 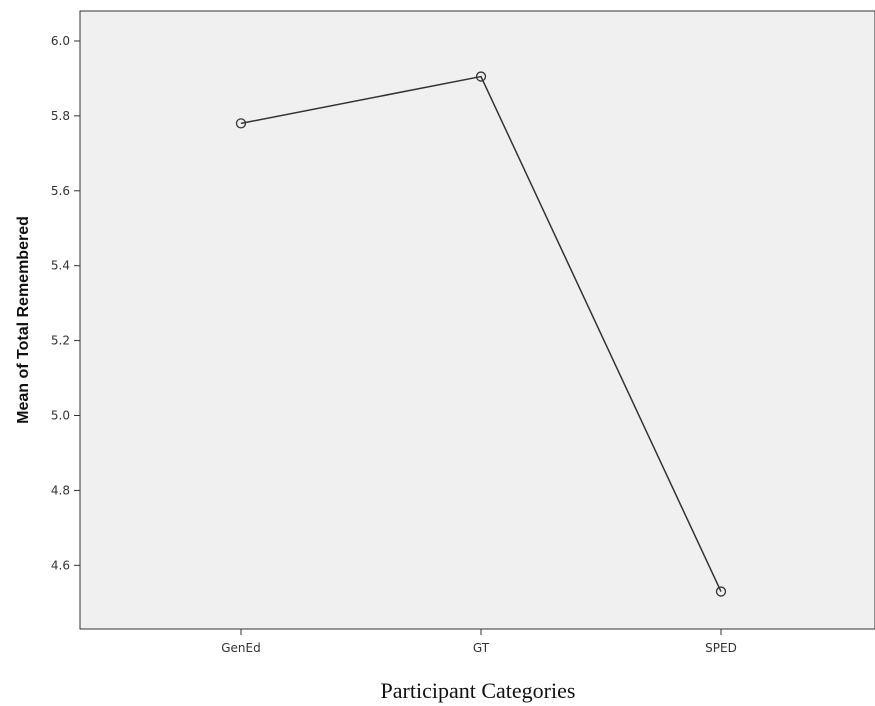 What do you see at coordinates (60, 416) in the screenshot?
I see `y-tick-label: 5.0` at bounding box center [60, 416].